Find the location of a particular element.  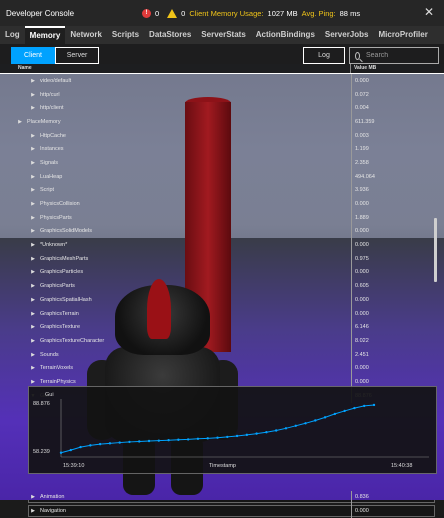

tab-serverjobs: ServerJobs is located at coordinates (346, 34).